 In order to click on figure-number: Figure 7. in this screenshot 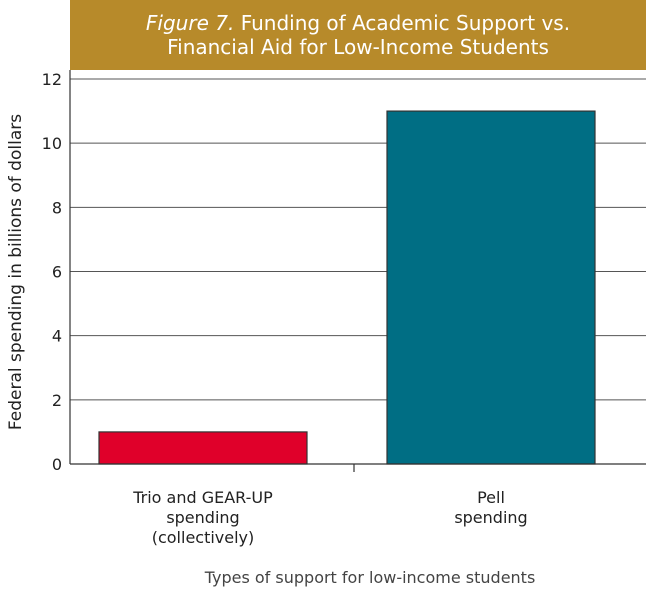, I will do `click(190, 23)`.